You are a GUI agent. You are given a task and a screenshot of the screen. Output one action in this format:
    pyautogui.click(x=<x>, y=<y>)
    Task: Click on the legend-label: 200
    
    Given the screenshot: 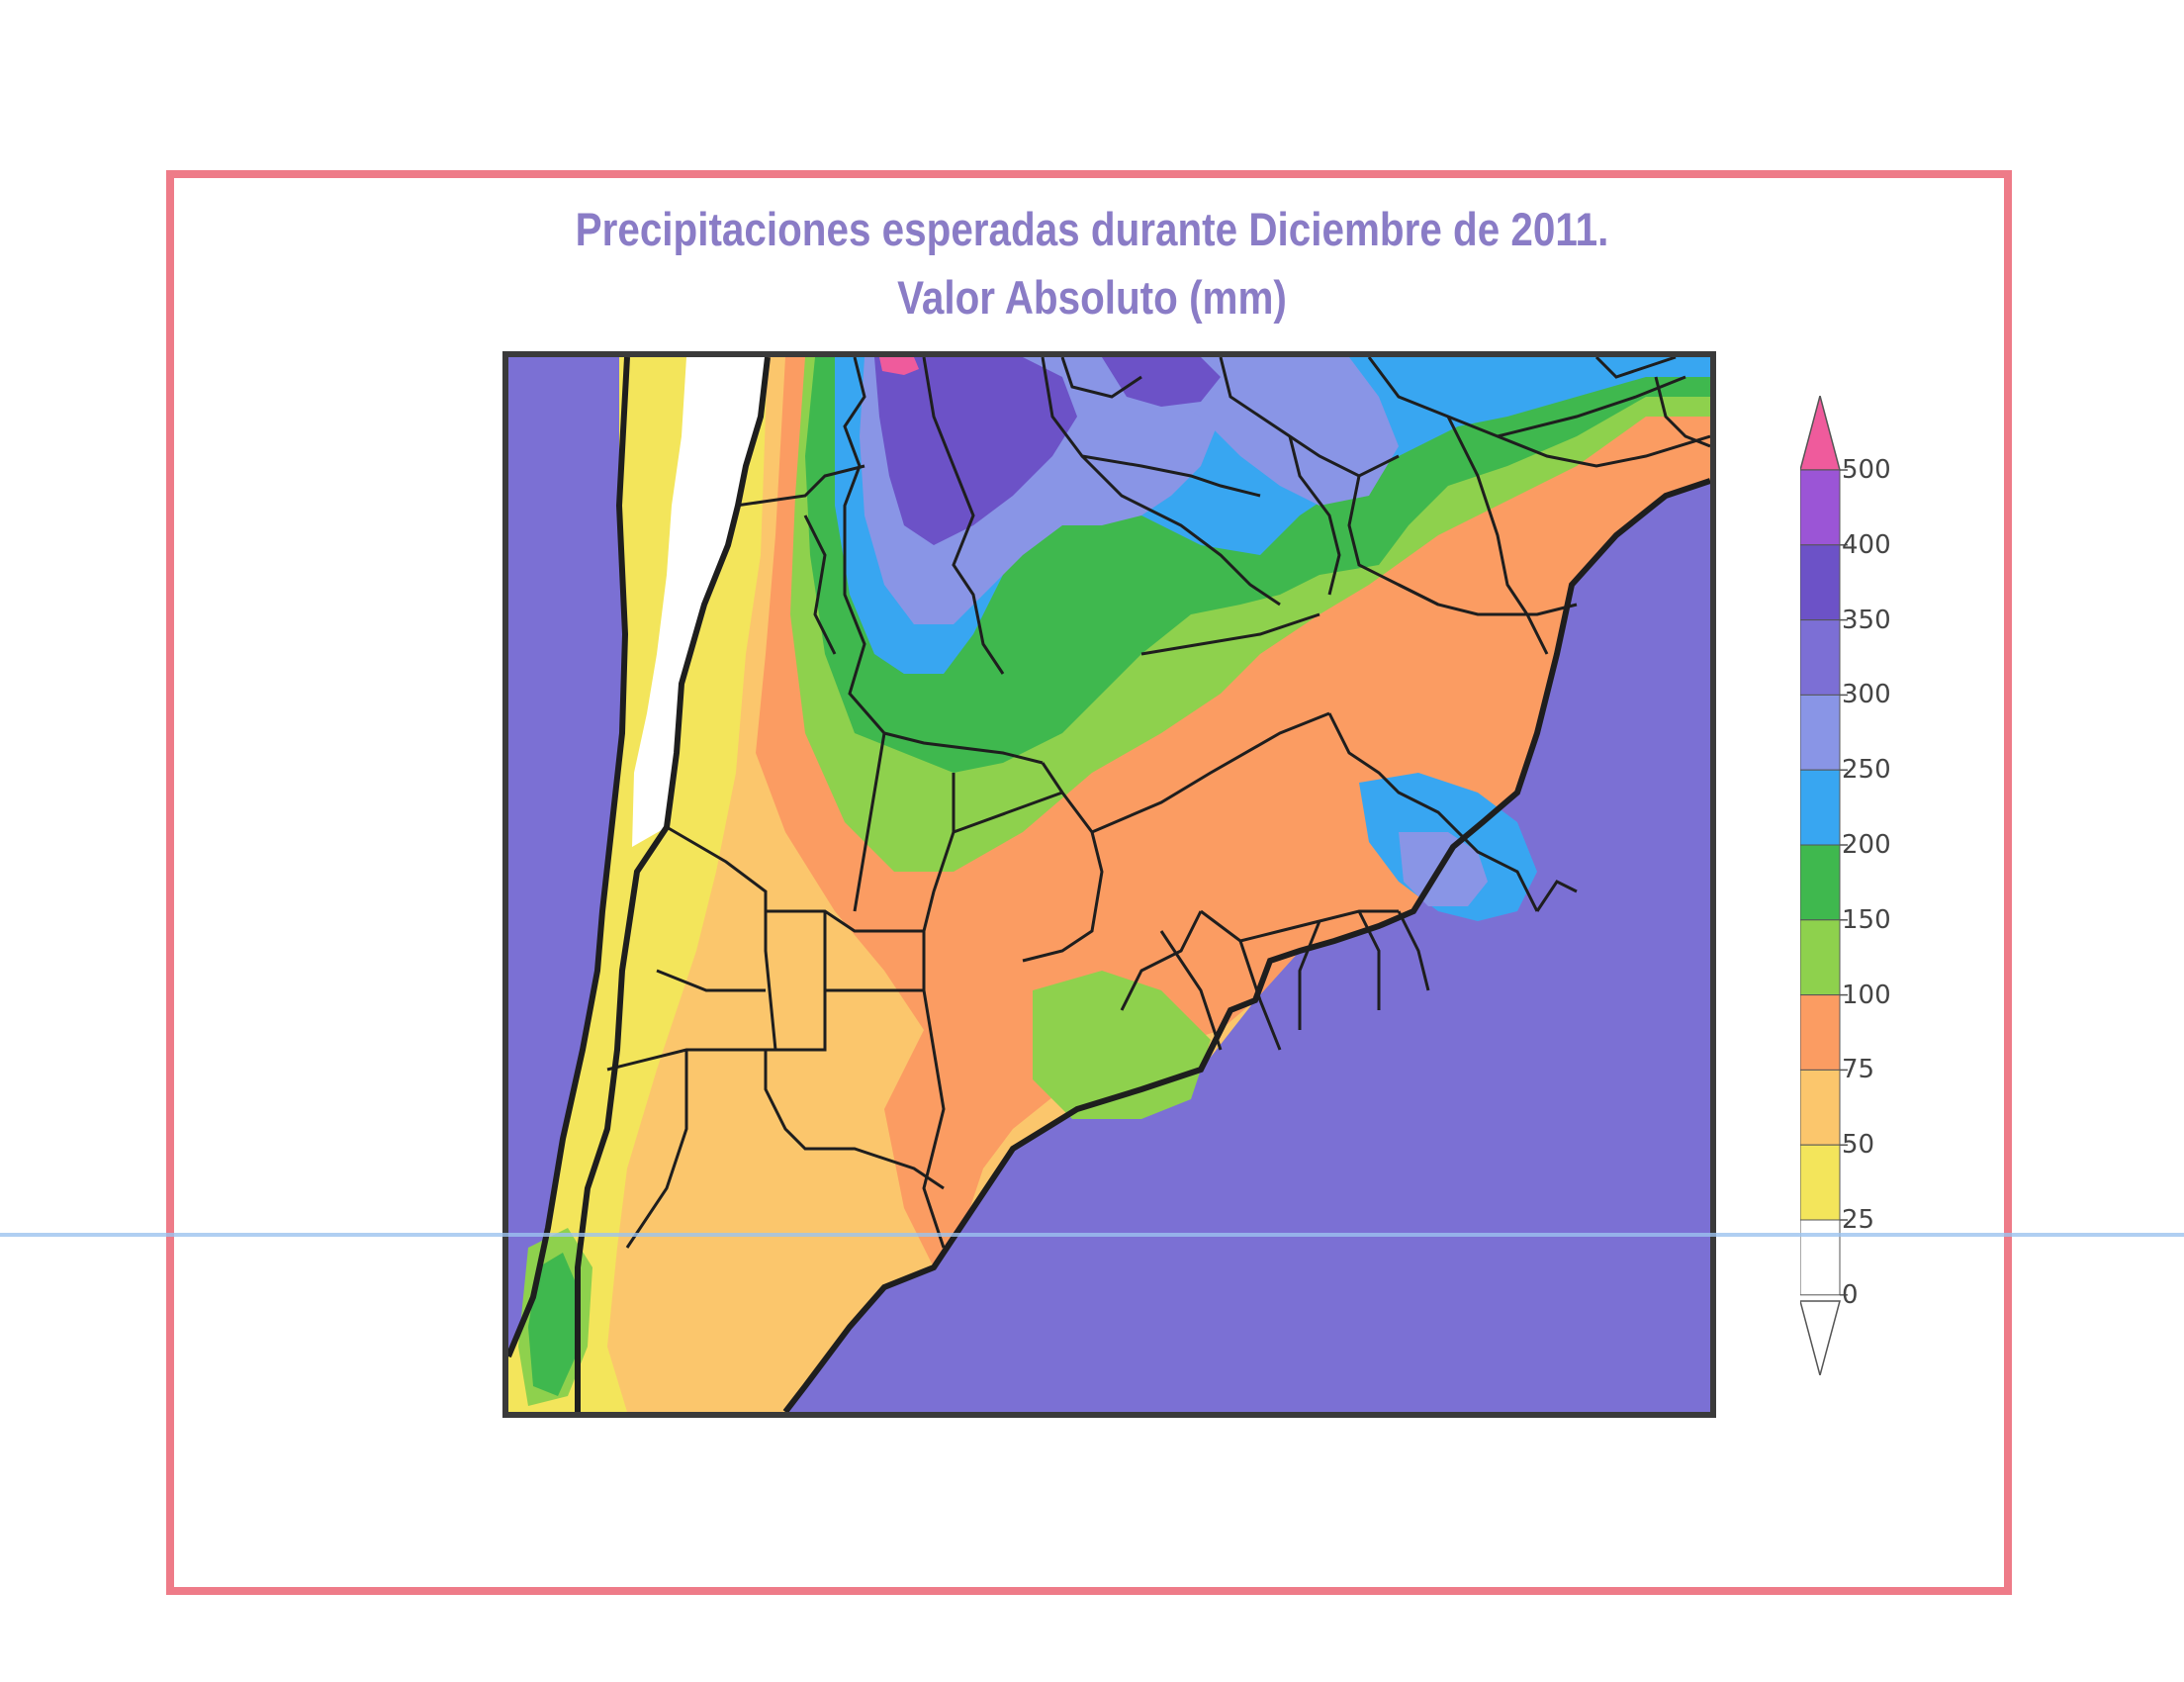 What is the action you would take?
    pyautogui.click(x=1866, y=845)
    